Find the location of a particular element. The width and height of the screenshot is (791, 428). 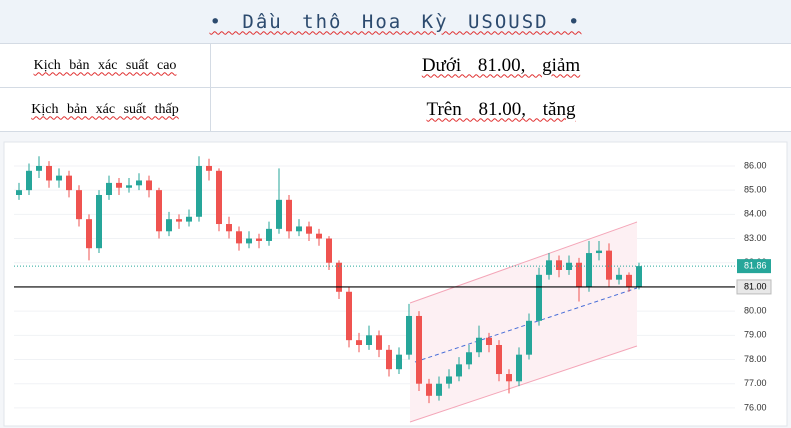

channel-top is located at coordinates (523, 262).